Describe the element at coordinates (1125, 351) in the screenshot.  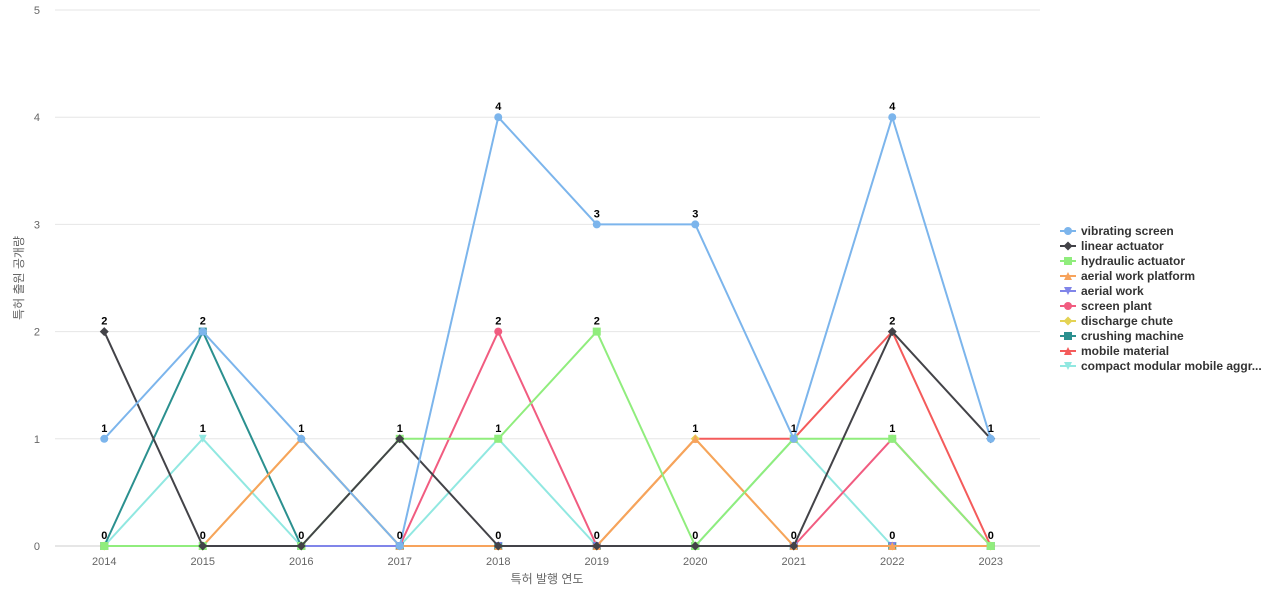
I see `legend-label: mobile material` at that location.